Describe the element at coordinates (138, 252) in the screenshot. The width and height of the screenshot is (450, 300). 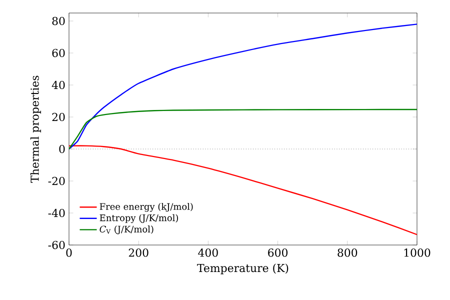
I see `x-tick-label: 200` at that location.